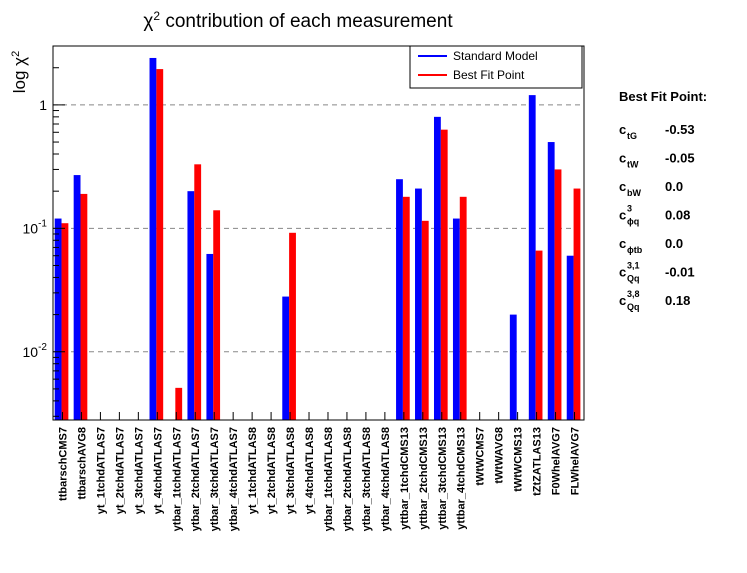  I want to click on x-tick-label: yttbar_2tchdCMS13, so click(424, 478).